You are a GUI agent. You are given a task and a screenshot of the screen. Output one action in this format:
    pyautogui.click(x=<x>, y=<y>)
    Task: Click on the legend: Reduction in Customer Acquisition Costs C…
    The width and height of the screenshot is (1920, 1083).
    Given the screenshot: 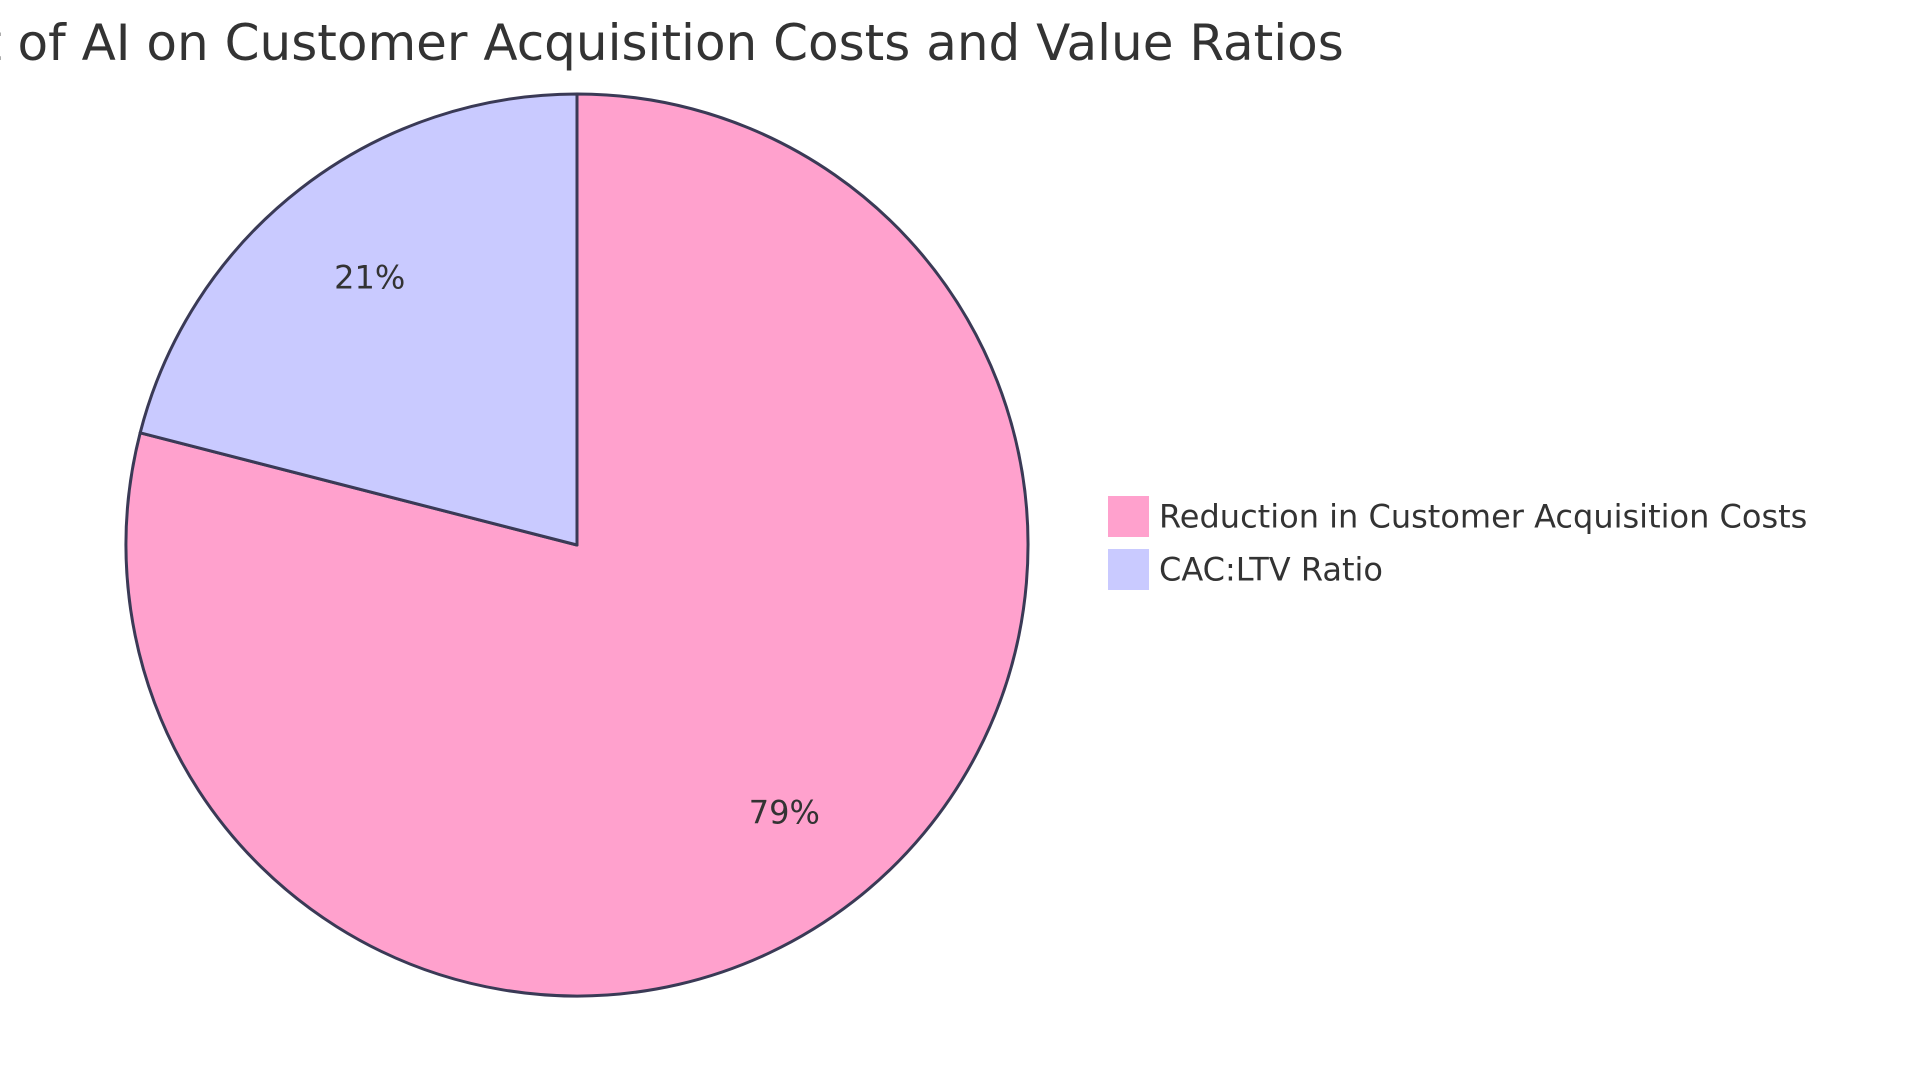 What is the action you would take?
    pyautogui.click(x=1456, y=543)
    